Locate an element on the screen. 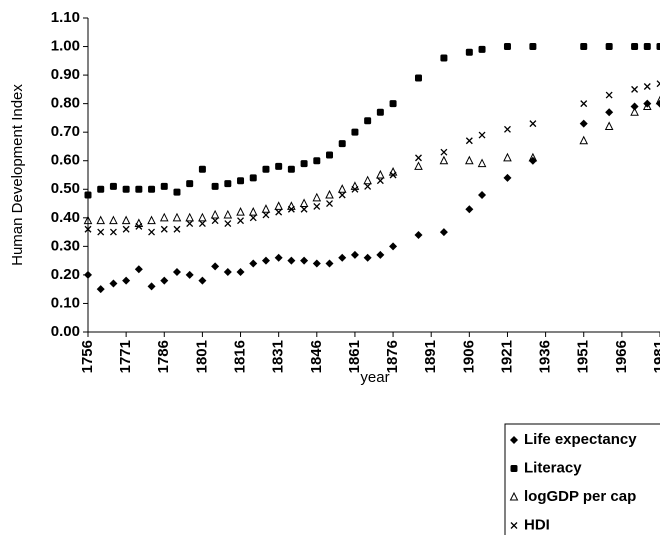 Image resolution: width=660 pixels, height=535 pixels. x-tick-label: 1921 is located at coordinates (506, 356).